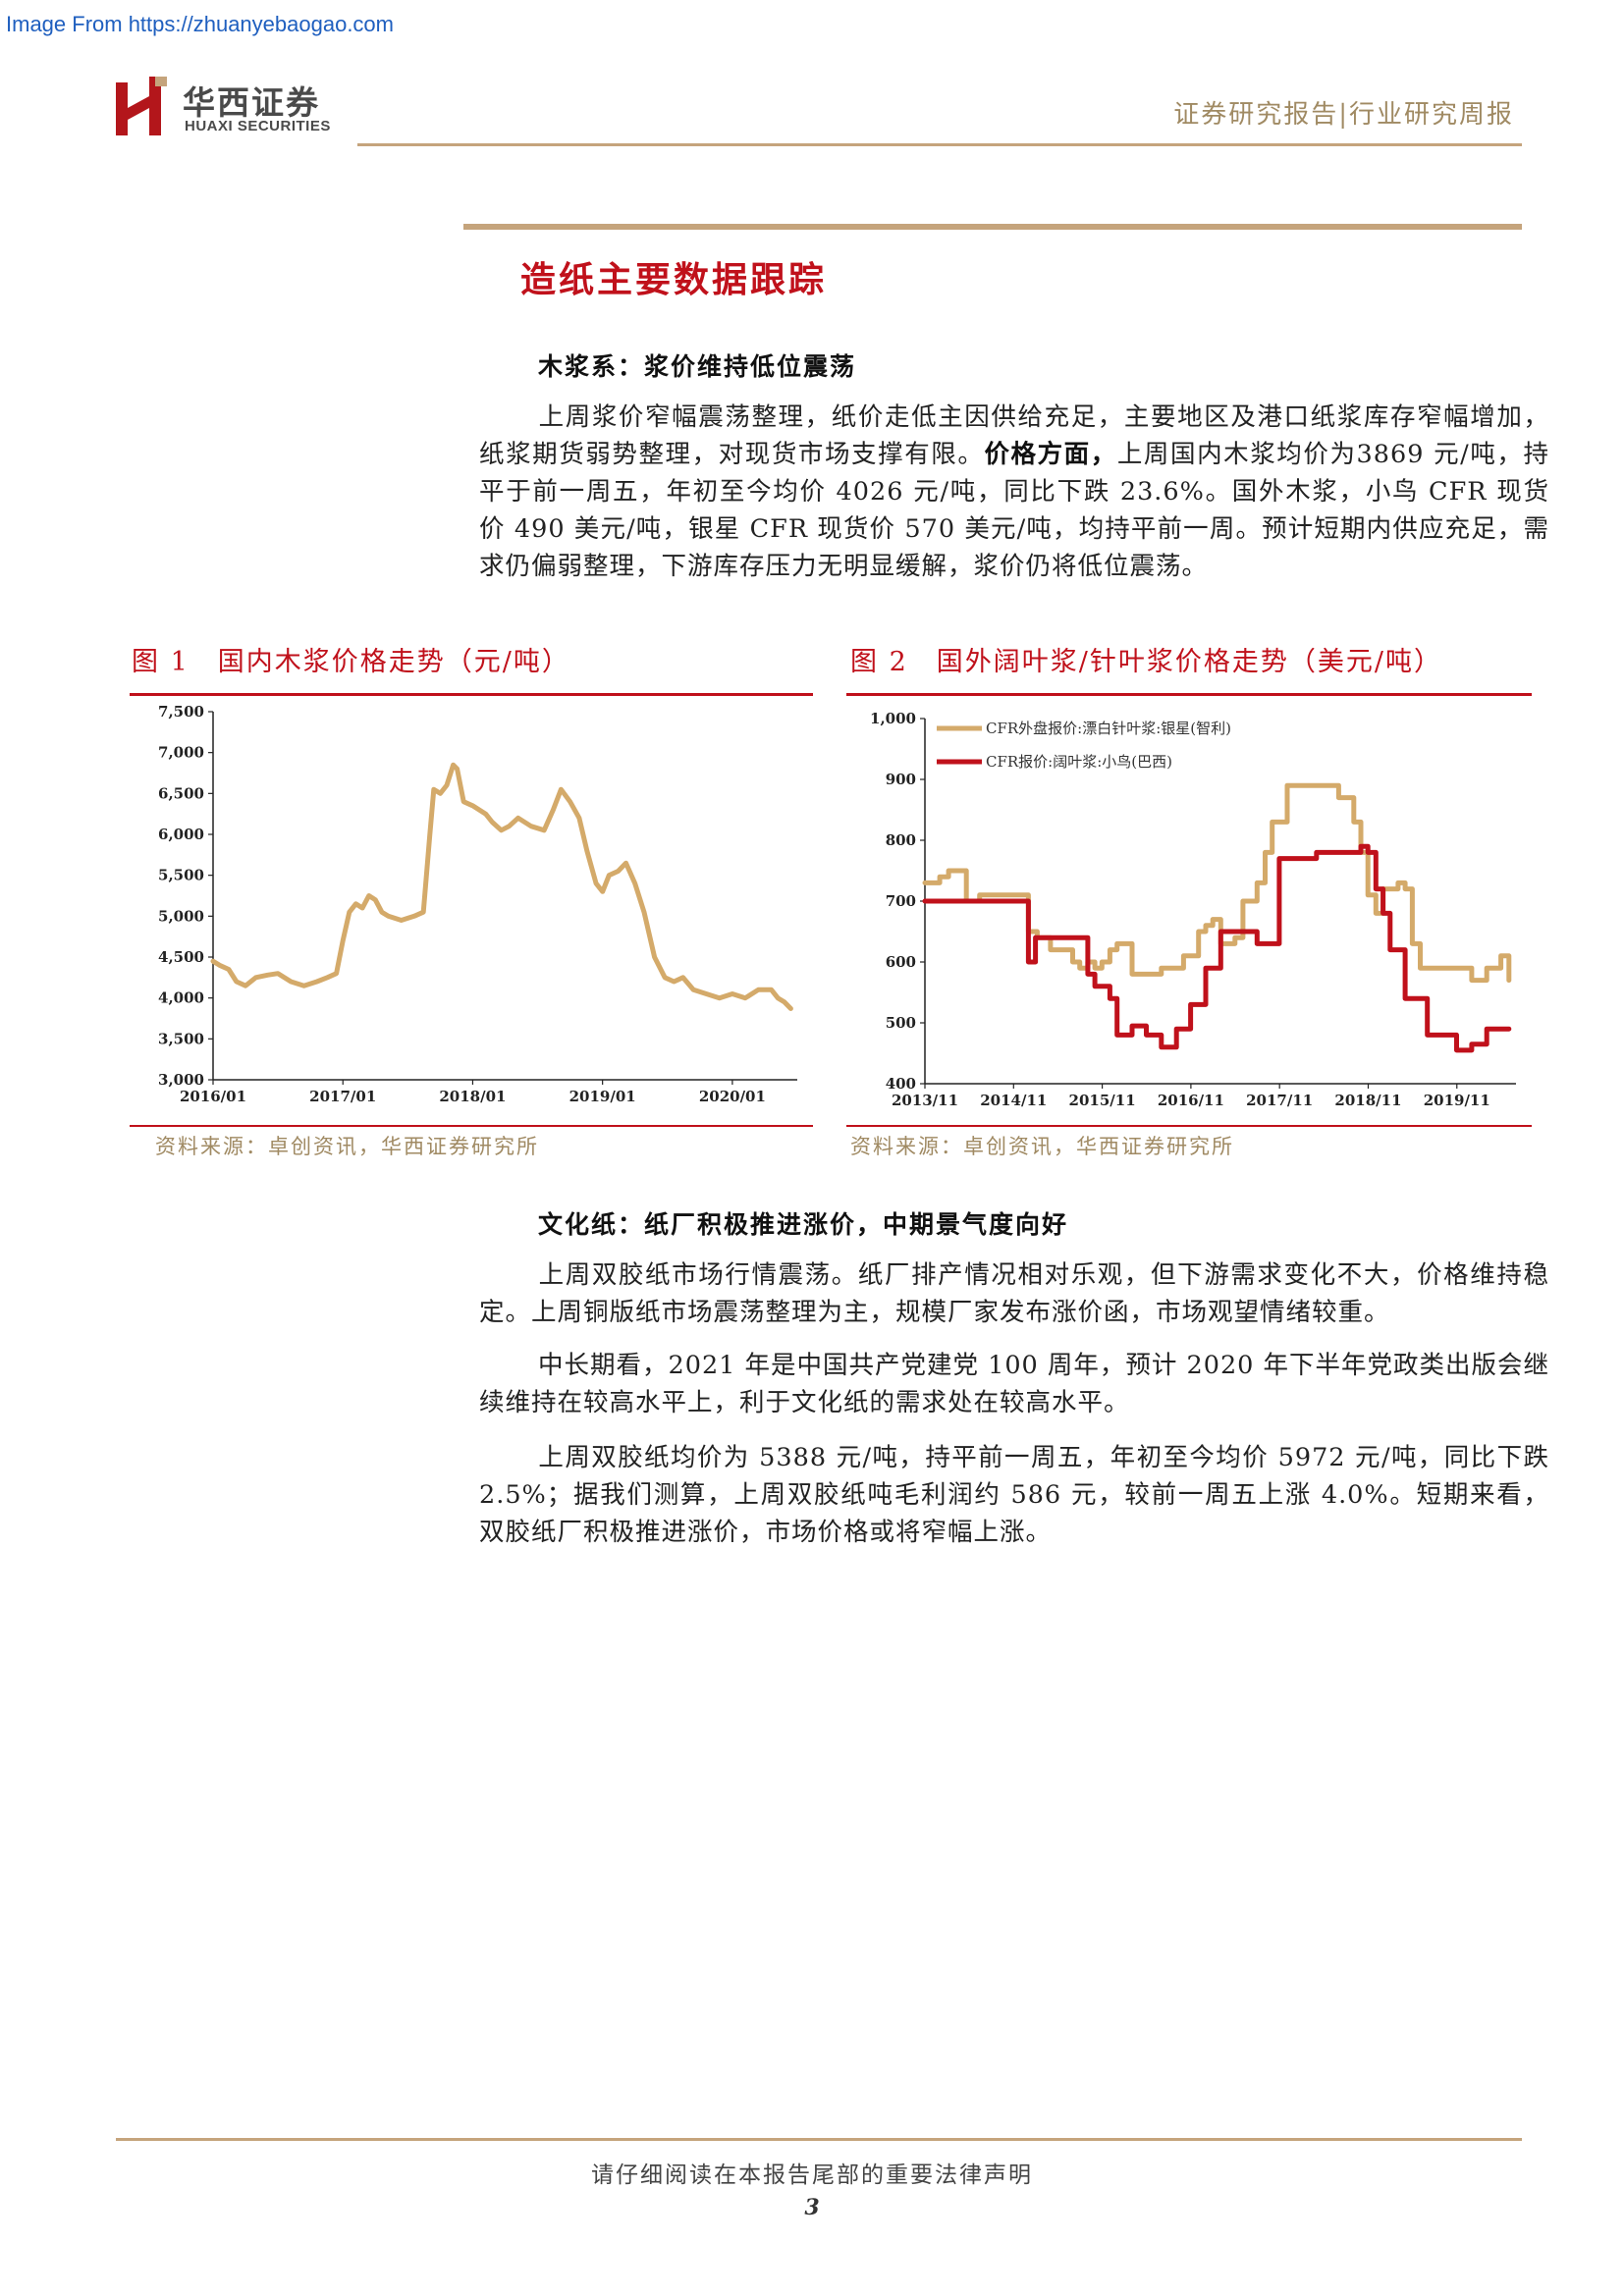 Image resolution: width=1624 pixels, height=2296 pixels. I want to click on figure-1-title: 图 1 国内木浆价格走势（元/吨）, so click(351, 662).